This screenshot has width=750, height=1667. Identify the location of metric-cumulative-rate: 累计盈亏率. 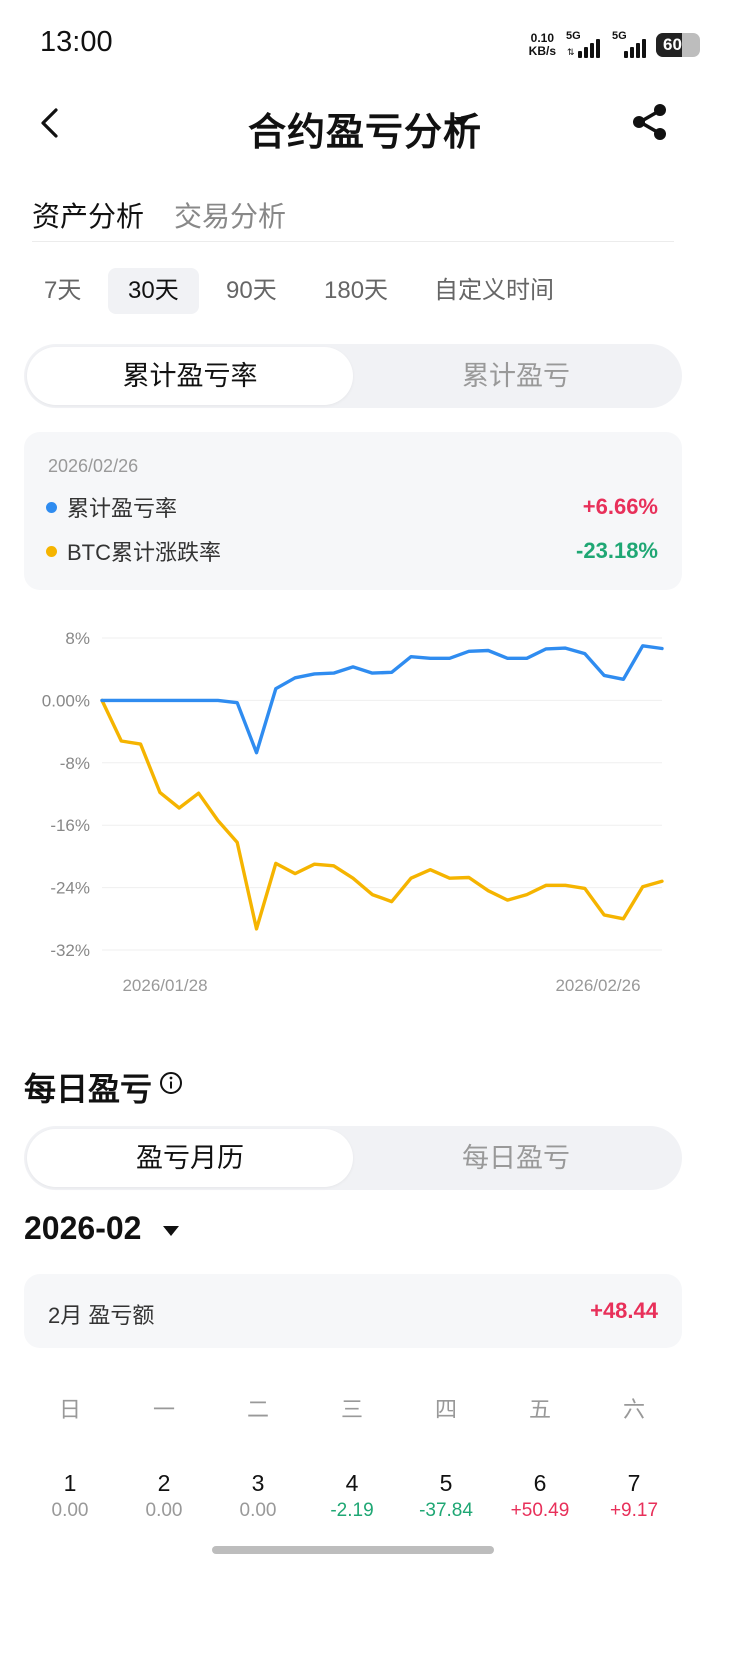
(190, 376).